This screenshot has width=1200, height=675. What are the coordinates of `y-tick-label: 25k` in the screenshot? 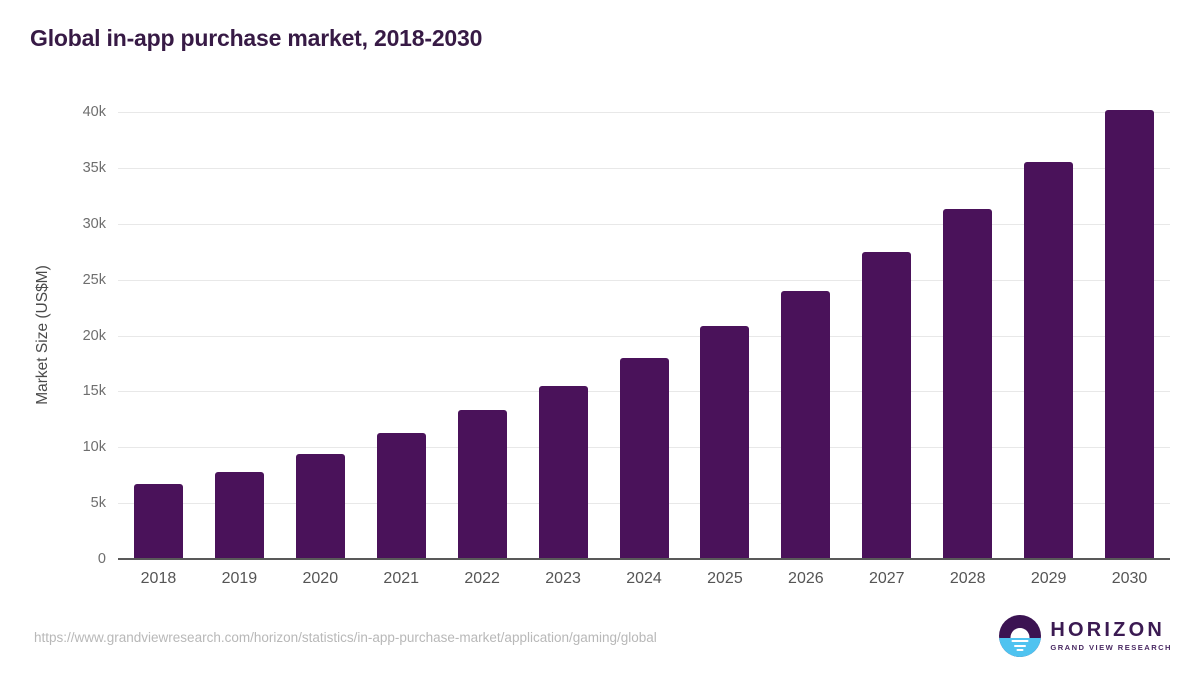 It's located at (94, 279).